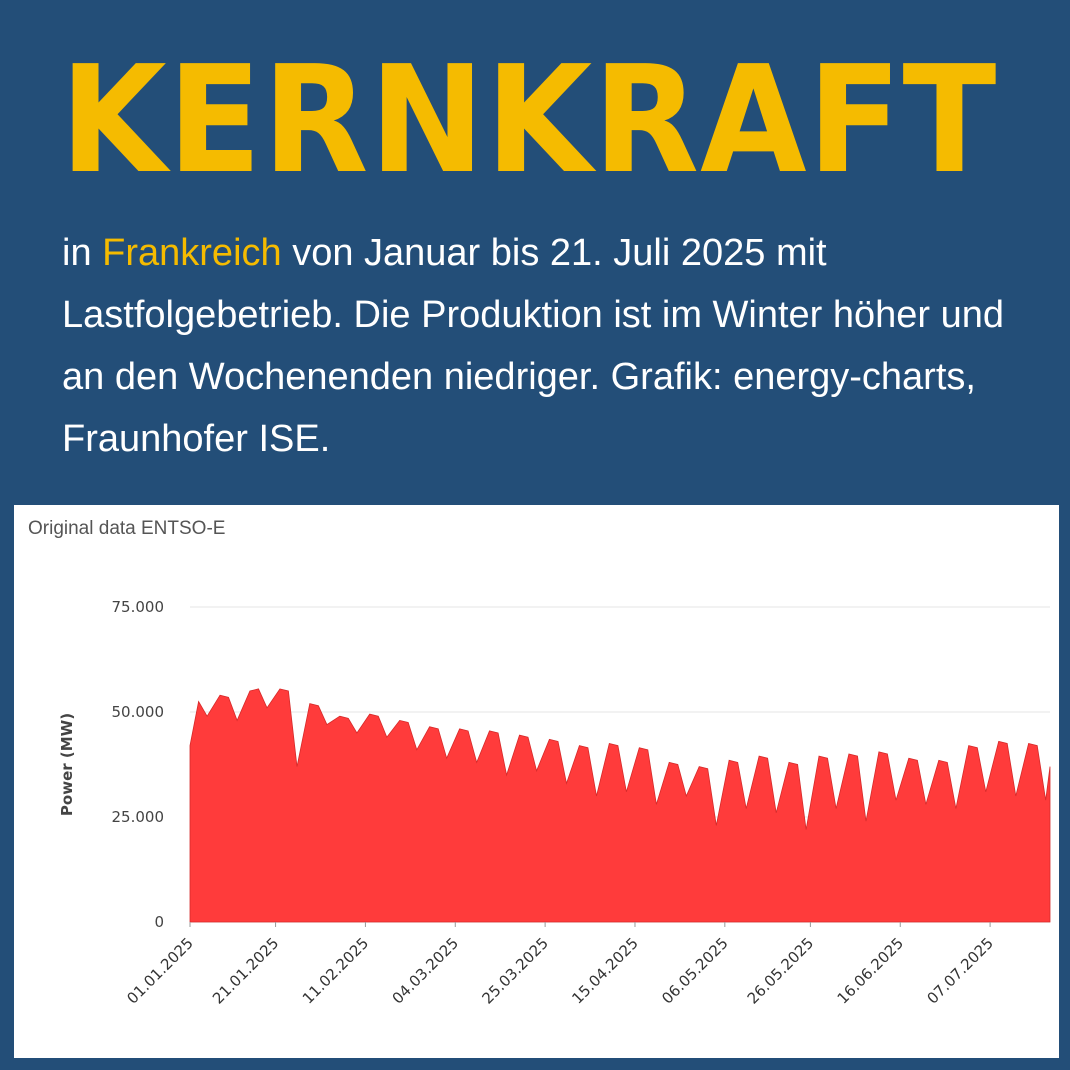 This screenshot has width=1070, height=1070. Describe the element at coordinates (780, 970) in the screenshot. I see `x-tick-label: 26.05.2025` at that location.